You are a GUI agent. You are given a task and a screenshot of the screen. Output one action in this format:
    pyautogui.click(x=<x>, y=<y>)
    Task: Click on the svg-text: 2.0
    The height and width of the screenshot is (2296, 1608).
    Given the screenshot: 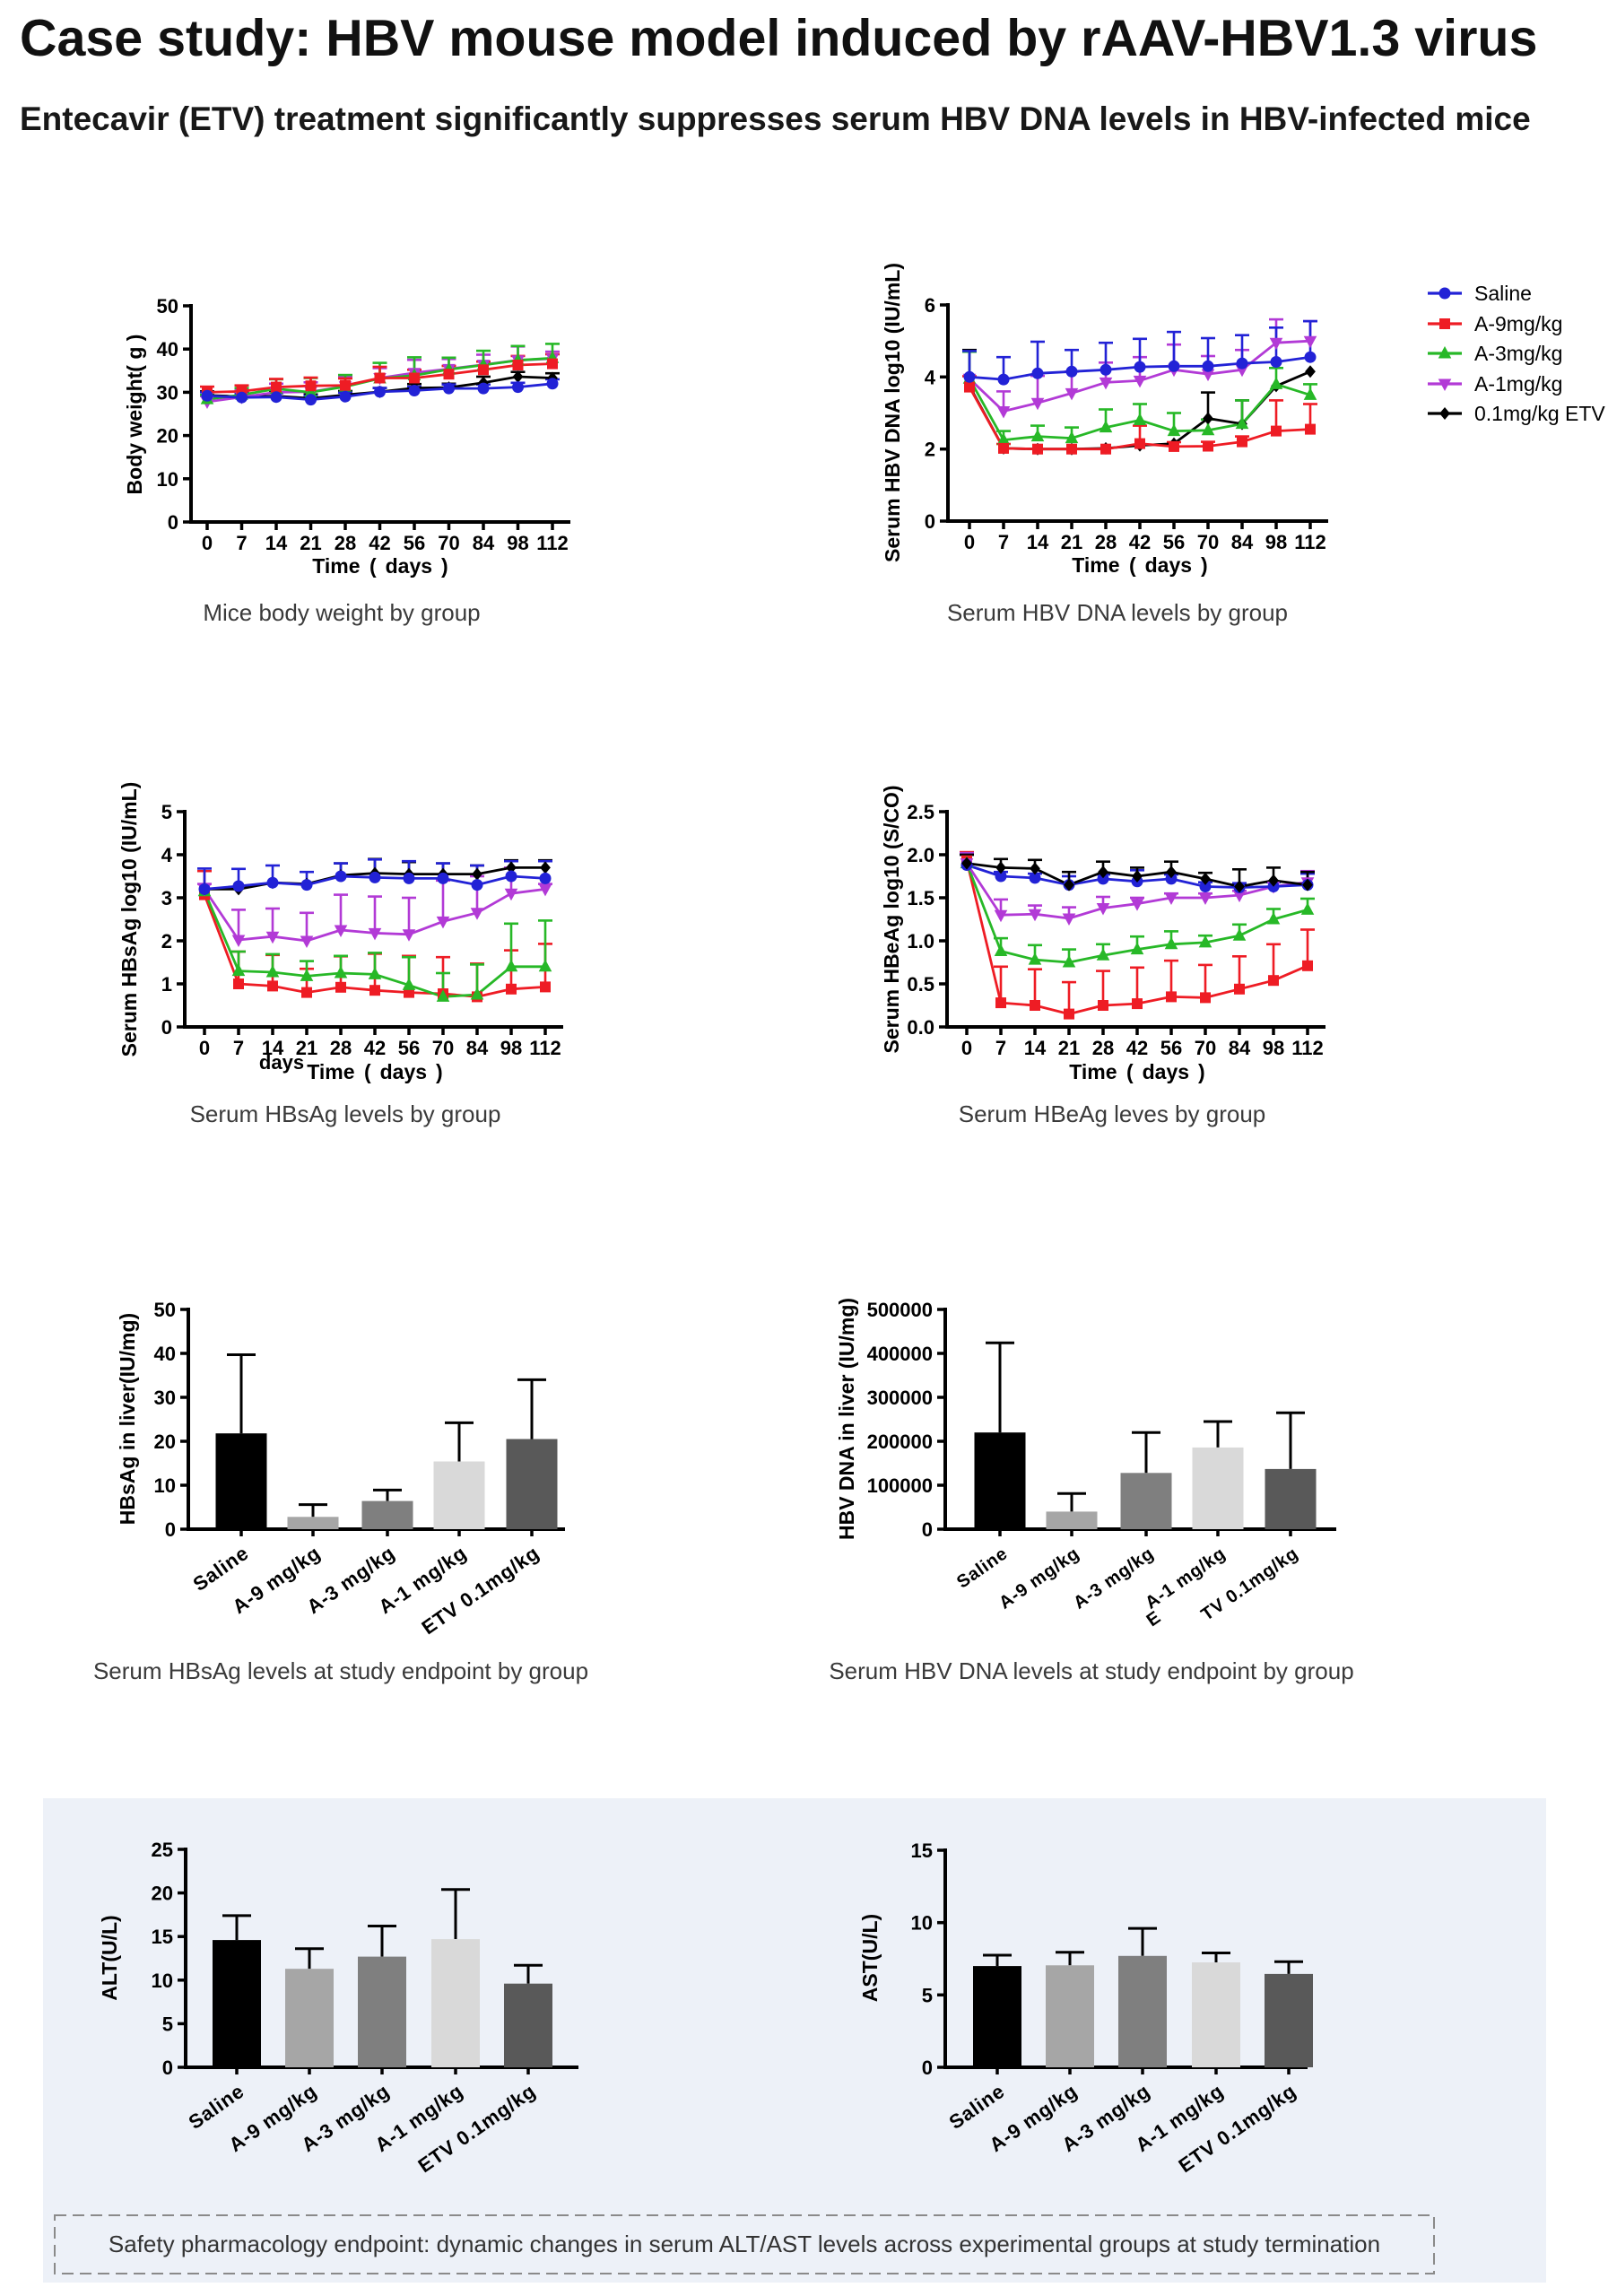 What is the action you would take?
    pyautogui.click(x=921, y=855)
    